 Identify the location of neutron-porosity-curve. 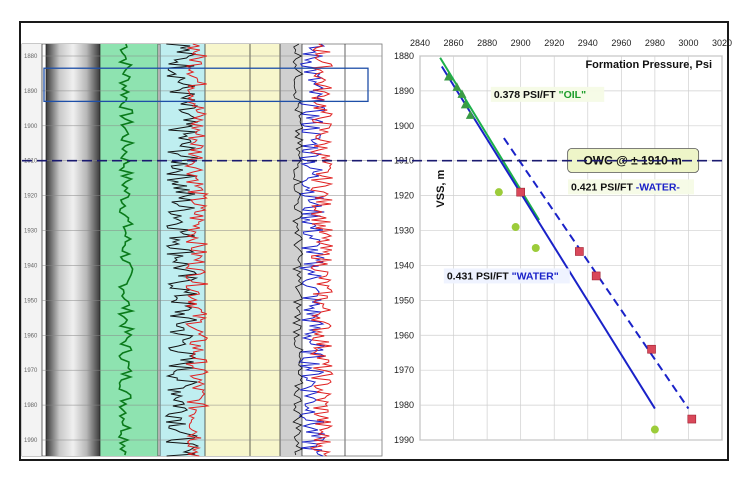
(311, 250).